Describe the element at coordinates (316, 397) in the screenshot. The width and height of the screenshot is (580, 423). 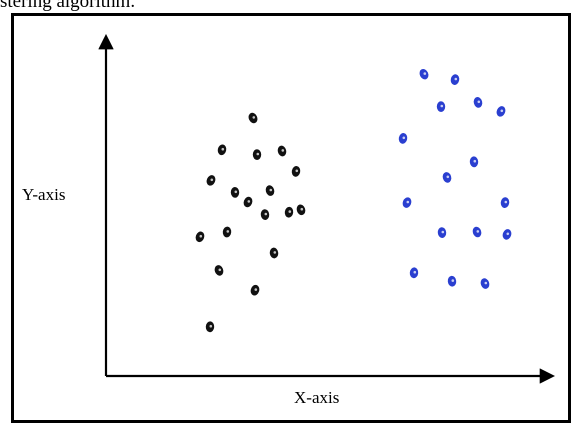
I see `x-axis-label: X-axis` at that location.